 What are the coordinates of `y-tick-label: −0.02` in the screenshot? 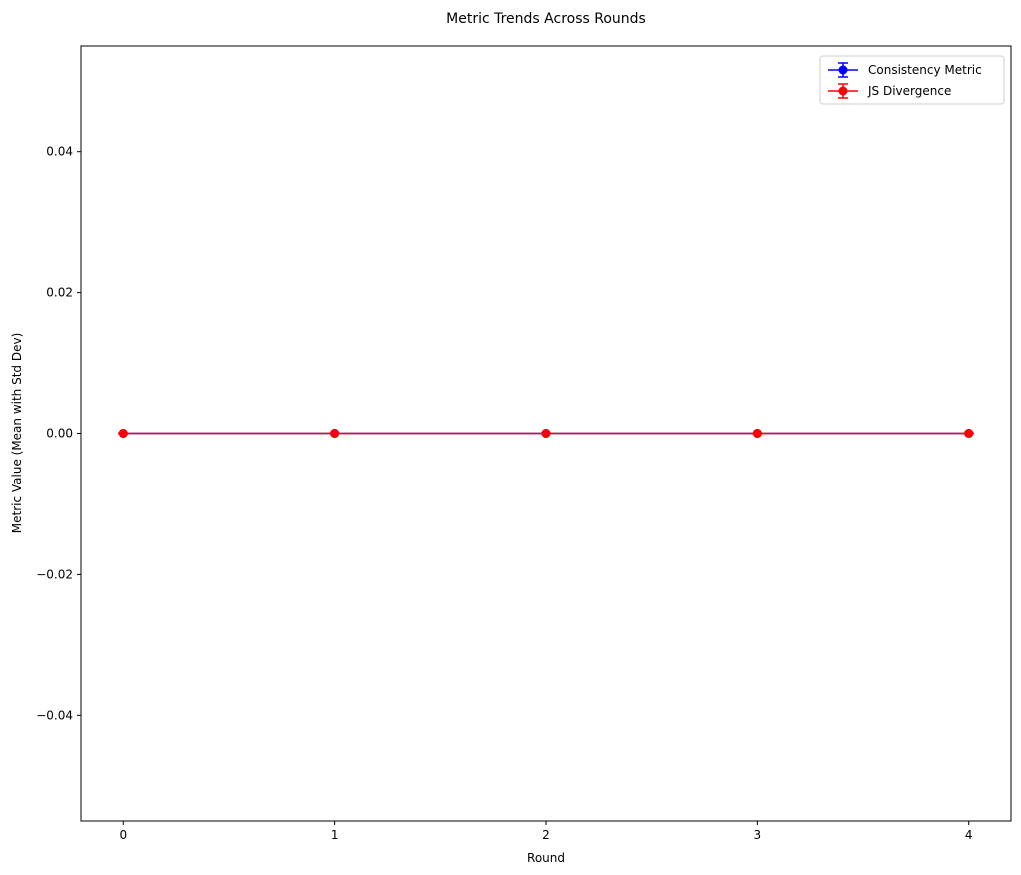 It's located at (54, 574).